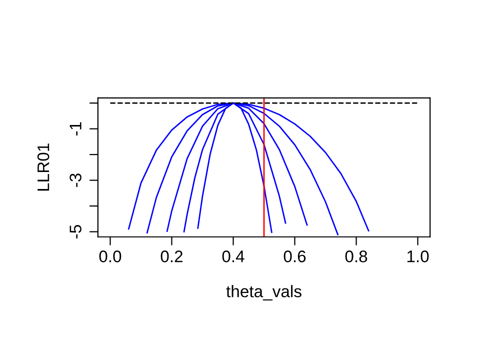  I want to click on x-tick-label: 1.0, so click(418, 256).